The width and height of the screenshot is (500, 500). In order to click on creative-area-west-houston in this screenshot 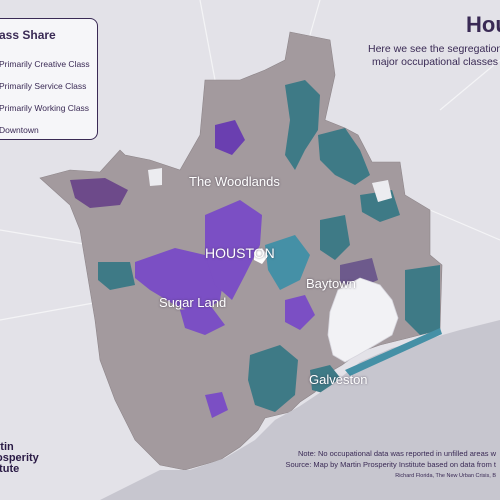, I will do `click(180, 281)`.